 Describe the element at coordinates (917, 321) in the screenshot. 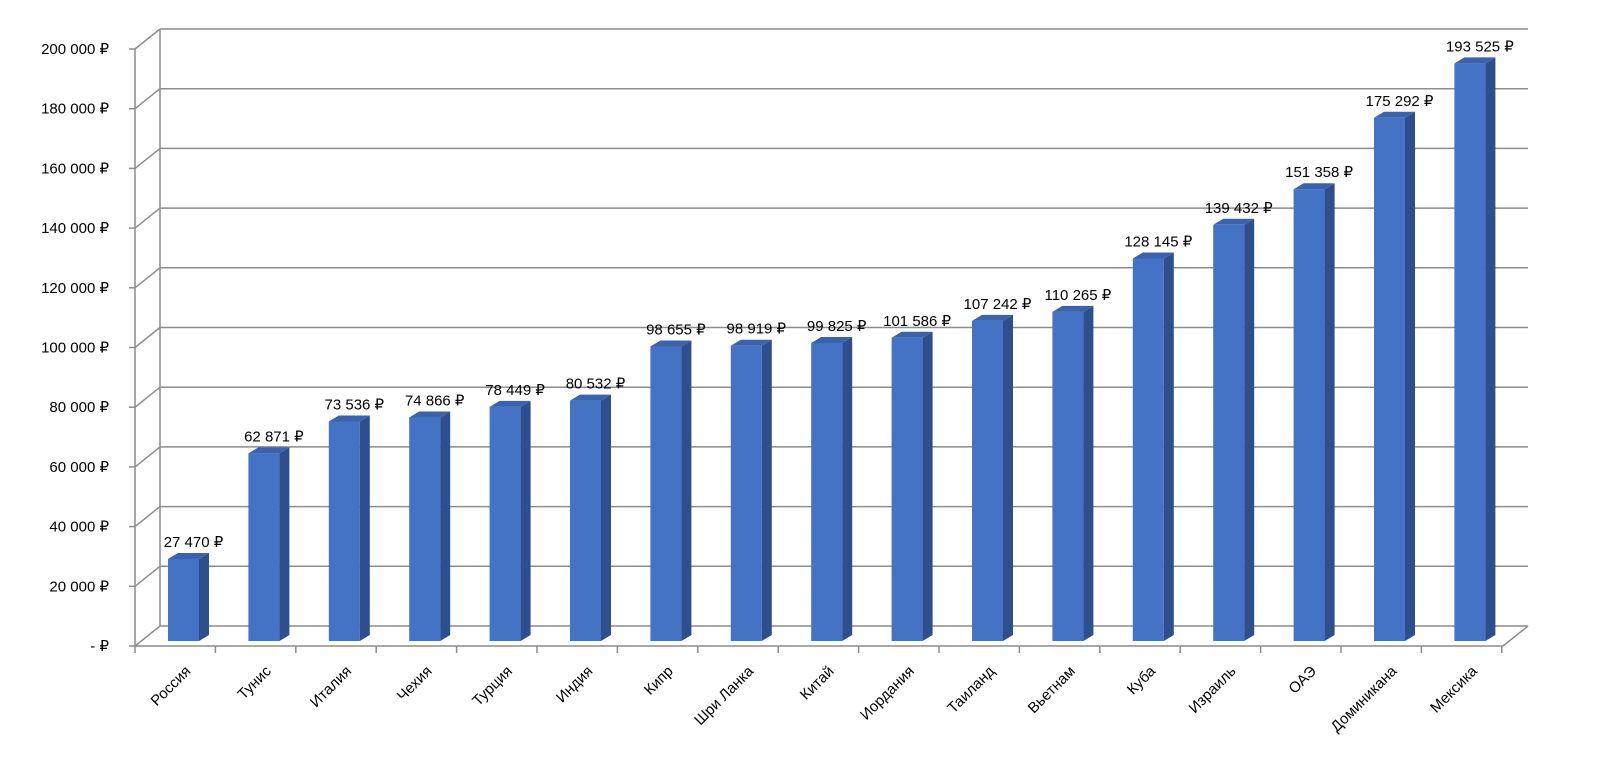

I see `data-label: 101 586 ₽` at that location.